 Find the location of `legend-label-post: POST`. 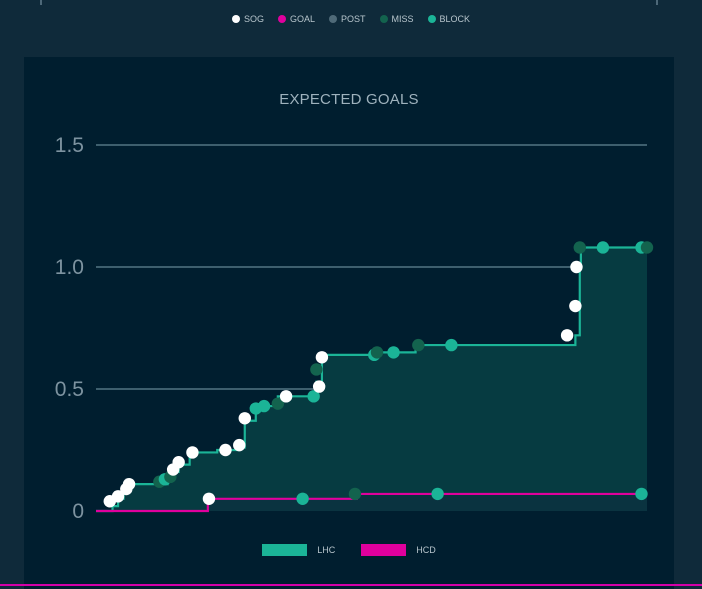

legend-label-post: POST is located at coordinates (353, 19).